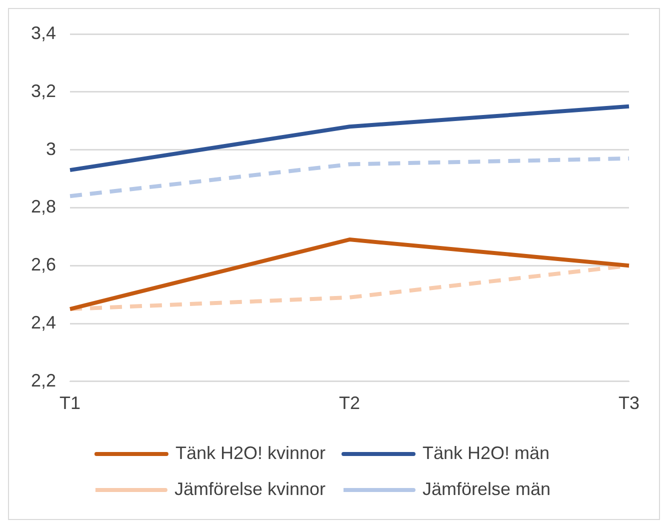 The width and height of the screenshot is (668, 528). Describe the element at coordinates (349, 403) in the screenshot. I see `x-tick-label: T2` at that location.